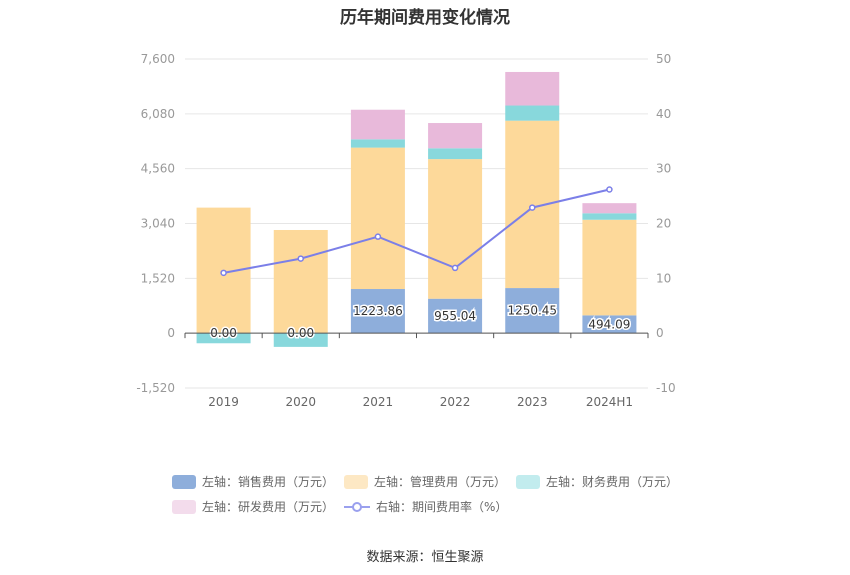  Describe the element at coordinates (528, 481) in the screenshot. I see `legend-swatch-finance` at that location.